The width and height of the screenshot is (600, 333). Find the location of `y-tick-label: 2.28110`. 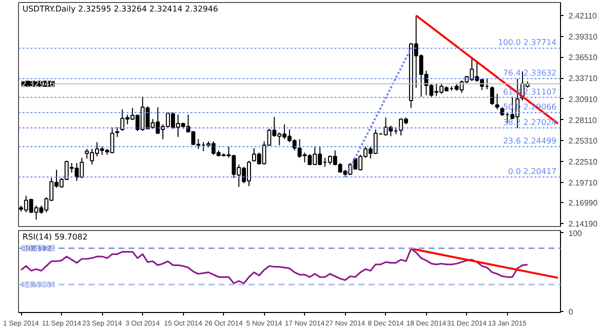

y-tick-label: 2.28110 is located at coordinates (583, 120).